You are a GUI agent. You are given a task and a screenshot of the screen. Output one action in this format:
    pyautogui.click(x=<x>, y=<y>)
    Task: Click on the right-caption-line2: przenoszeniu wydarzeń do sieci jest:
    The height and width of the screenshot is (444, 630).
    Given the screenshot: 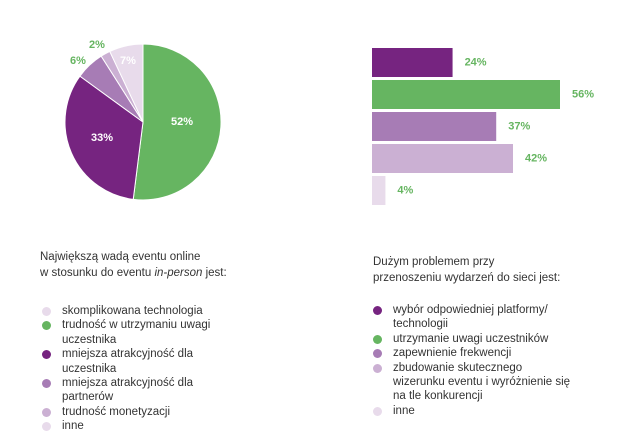 What is the action you would take?
    pyautogui.click(x=467, y=278)
    